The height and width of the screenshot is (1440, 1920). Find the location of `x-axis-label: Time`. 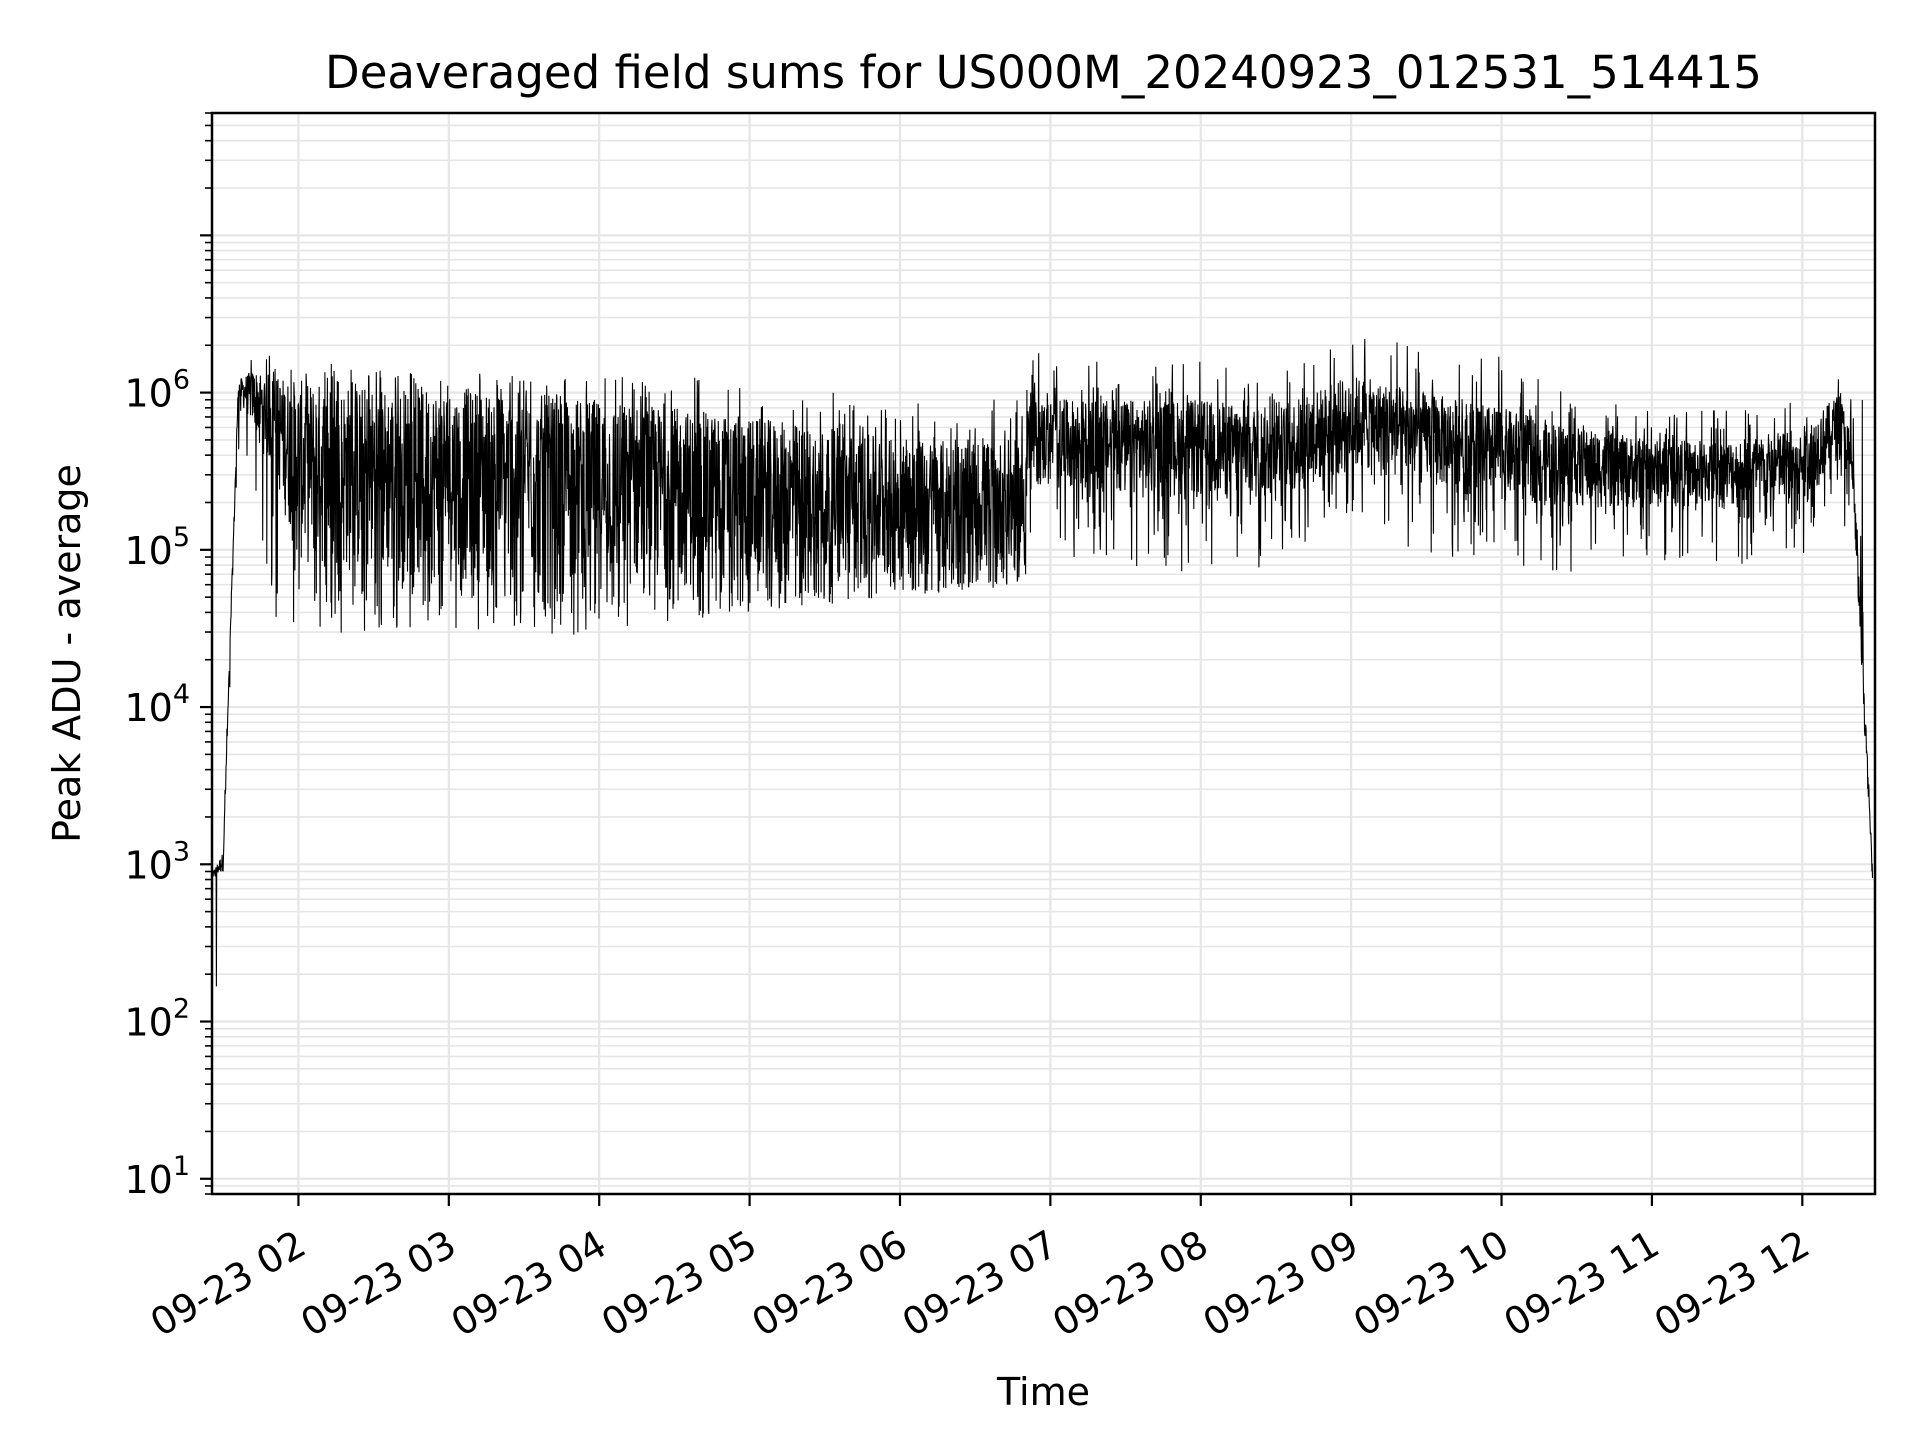

x-axis-label: Time is located at coordinates (1043, 1392).